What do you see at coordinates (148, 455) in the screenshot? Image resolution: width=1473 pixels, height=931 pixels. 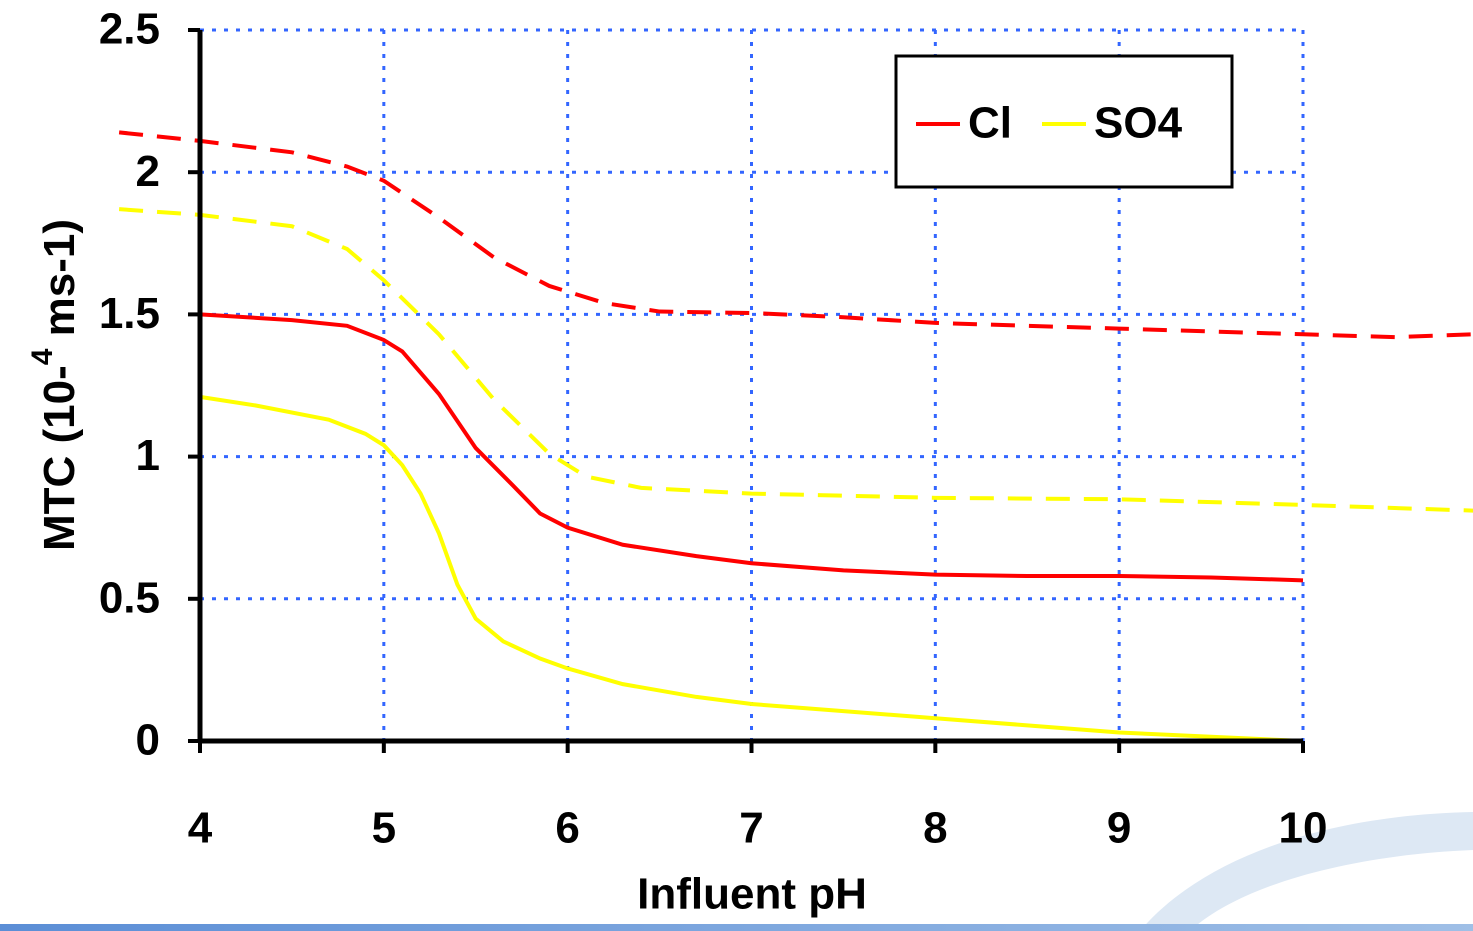 I see `y-tick-label: 1` at bounding box center [148, 455].